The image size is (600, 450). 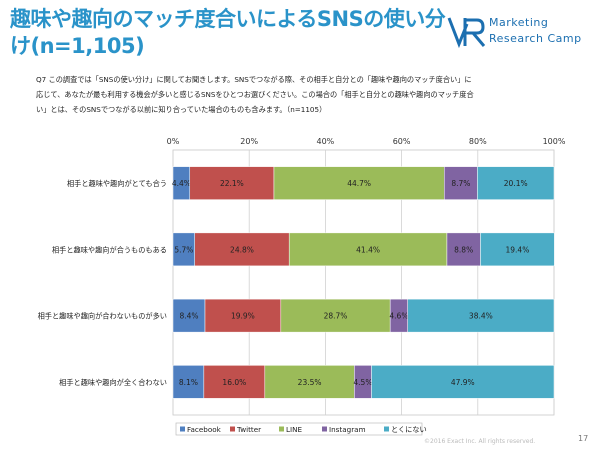 I want to click on data-label: 20.1%, so click(x=516, y=183).